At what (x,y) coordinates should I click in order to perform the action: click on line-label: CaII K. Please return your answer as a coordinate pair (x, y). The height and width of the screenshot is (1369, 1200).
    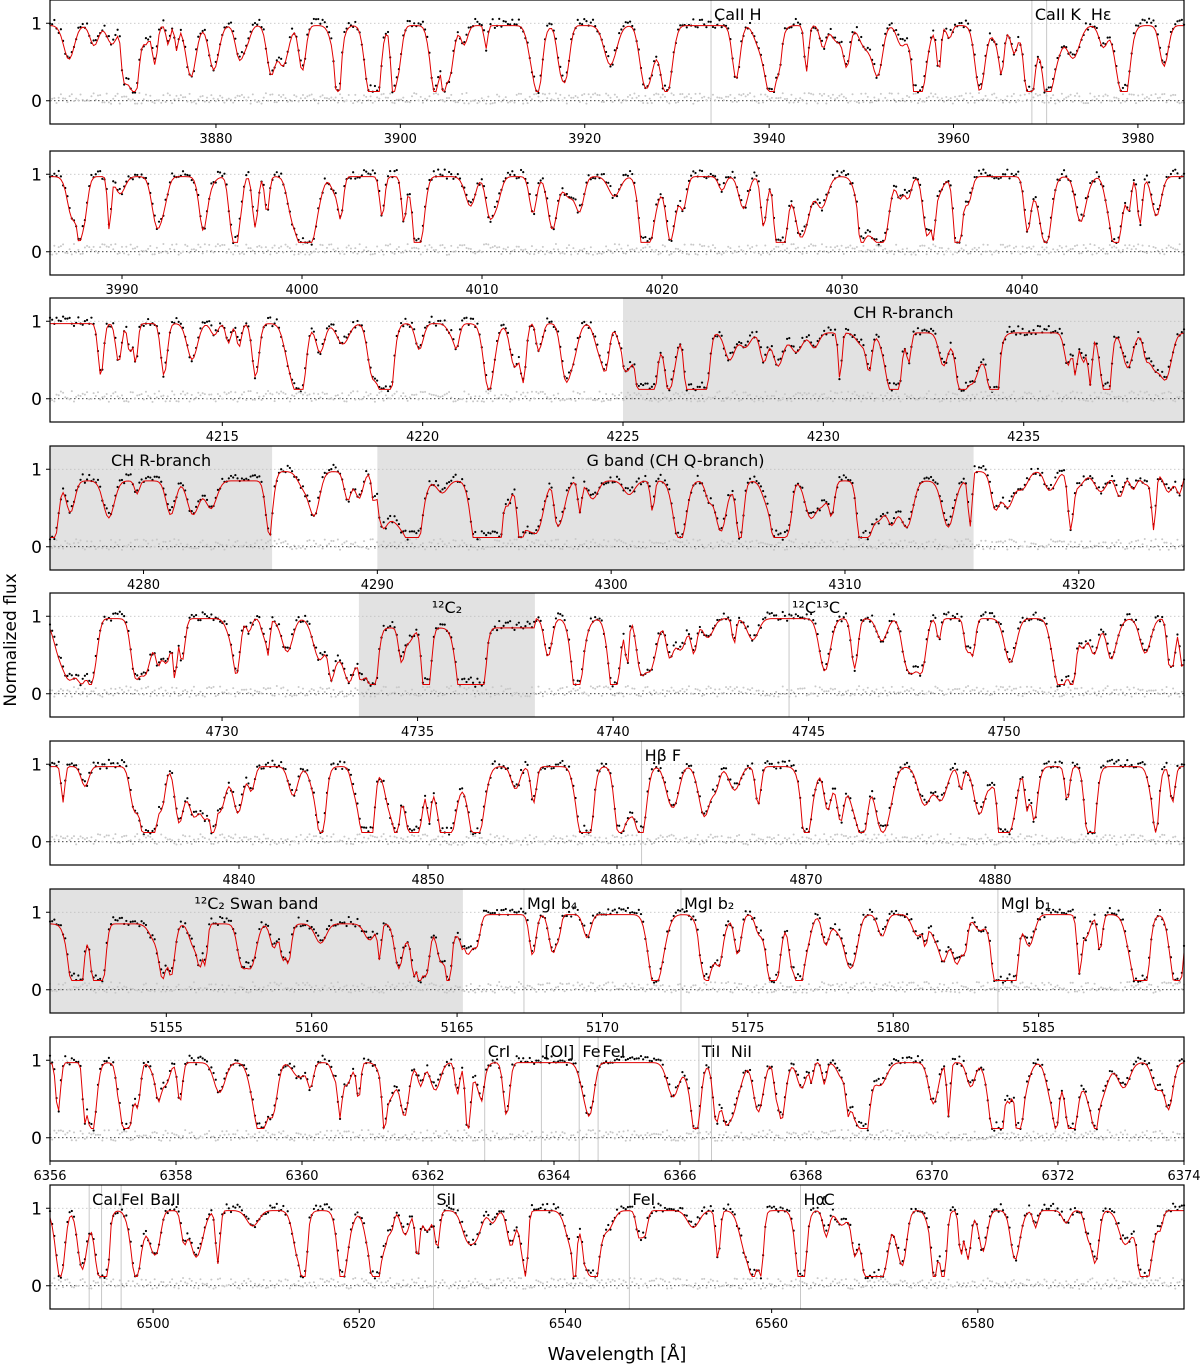
    Looking at the image, I should click on (1058, 14).